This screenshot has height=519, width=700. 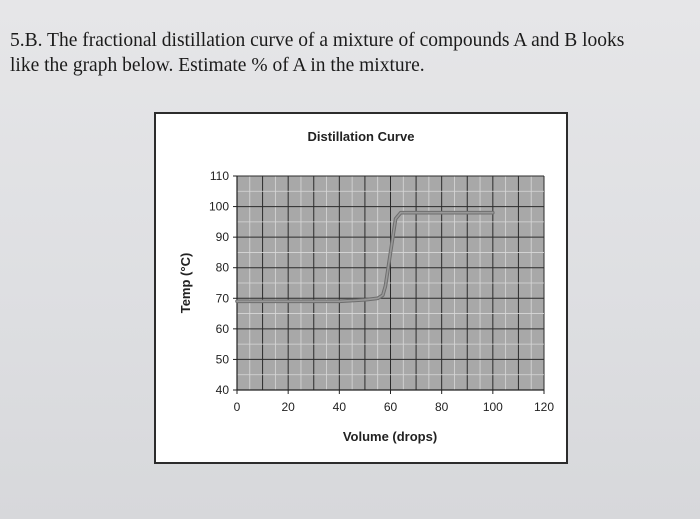 What do you see at coordinates (219, 176) in the screenshot?
I see `y-tick-label: 110` at bounding box center [219, 176].